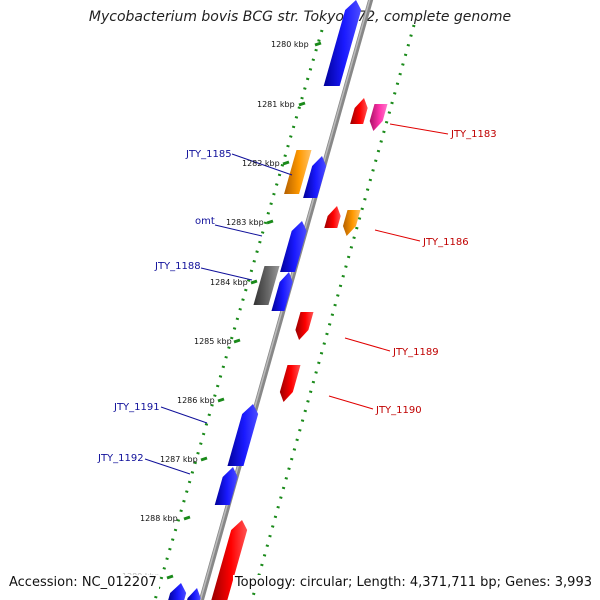 Image resolution: width=600 pixels, height=600 pixels. What do you see at coordinates (205, 221) in the screenshot?
I see `gene-label-left: omt` at bounding box center [205, 221].